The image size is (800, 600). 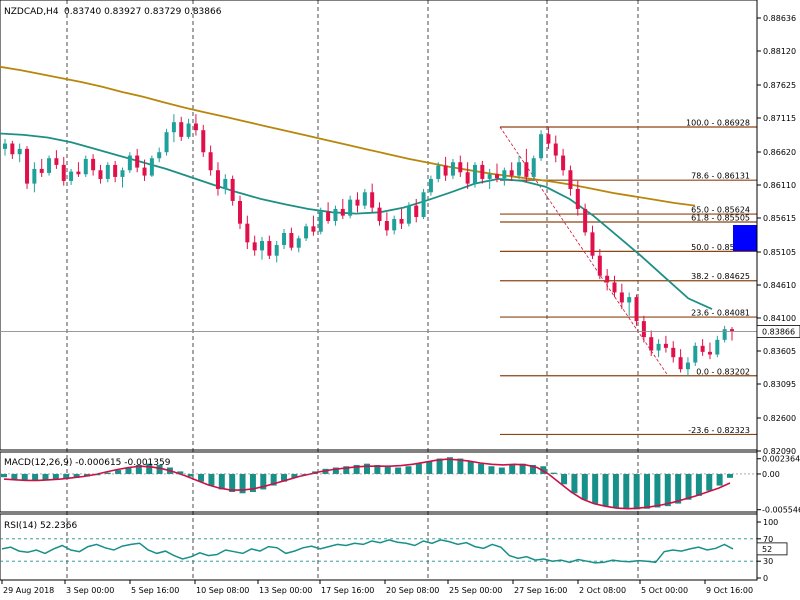 I want to click on fib-level-label: 23.6 - 0.84081, so click(x=720, y=313).